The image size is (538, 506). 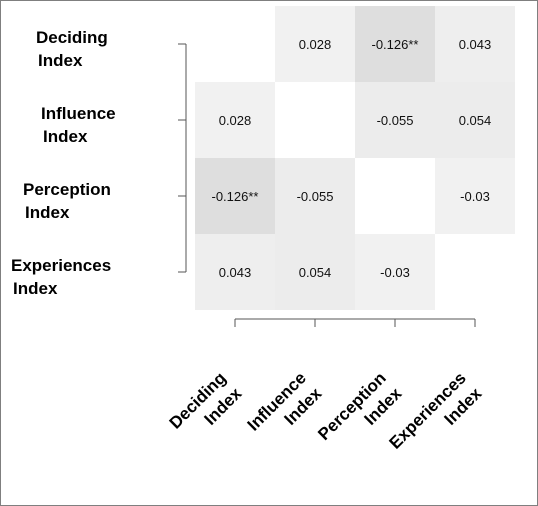 I want to click on column-dendrogram, so click(x=355, y=322).